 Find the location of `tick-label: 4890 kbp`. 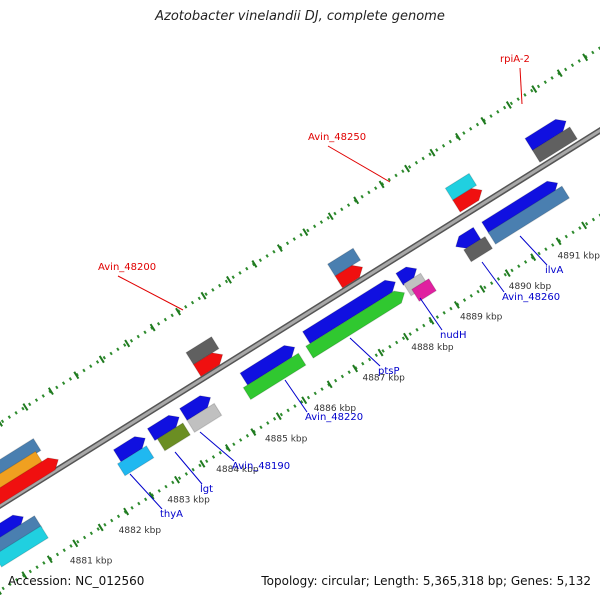

tick-label: 4890 kbp is located at coordinates (530, 287).